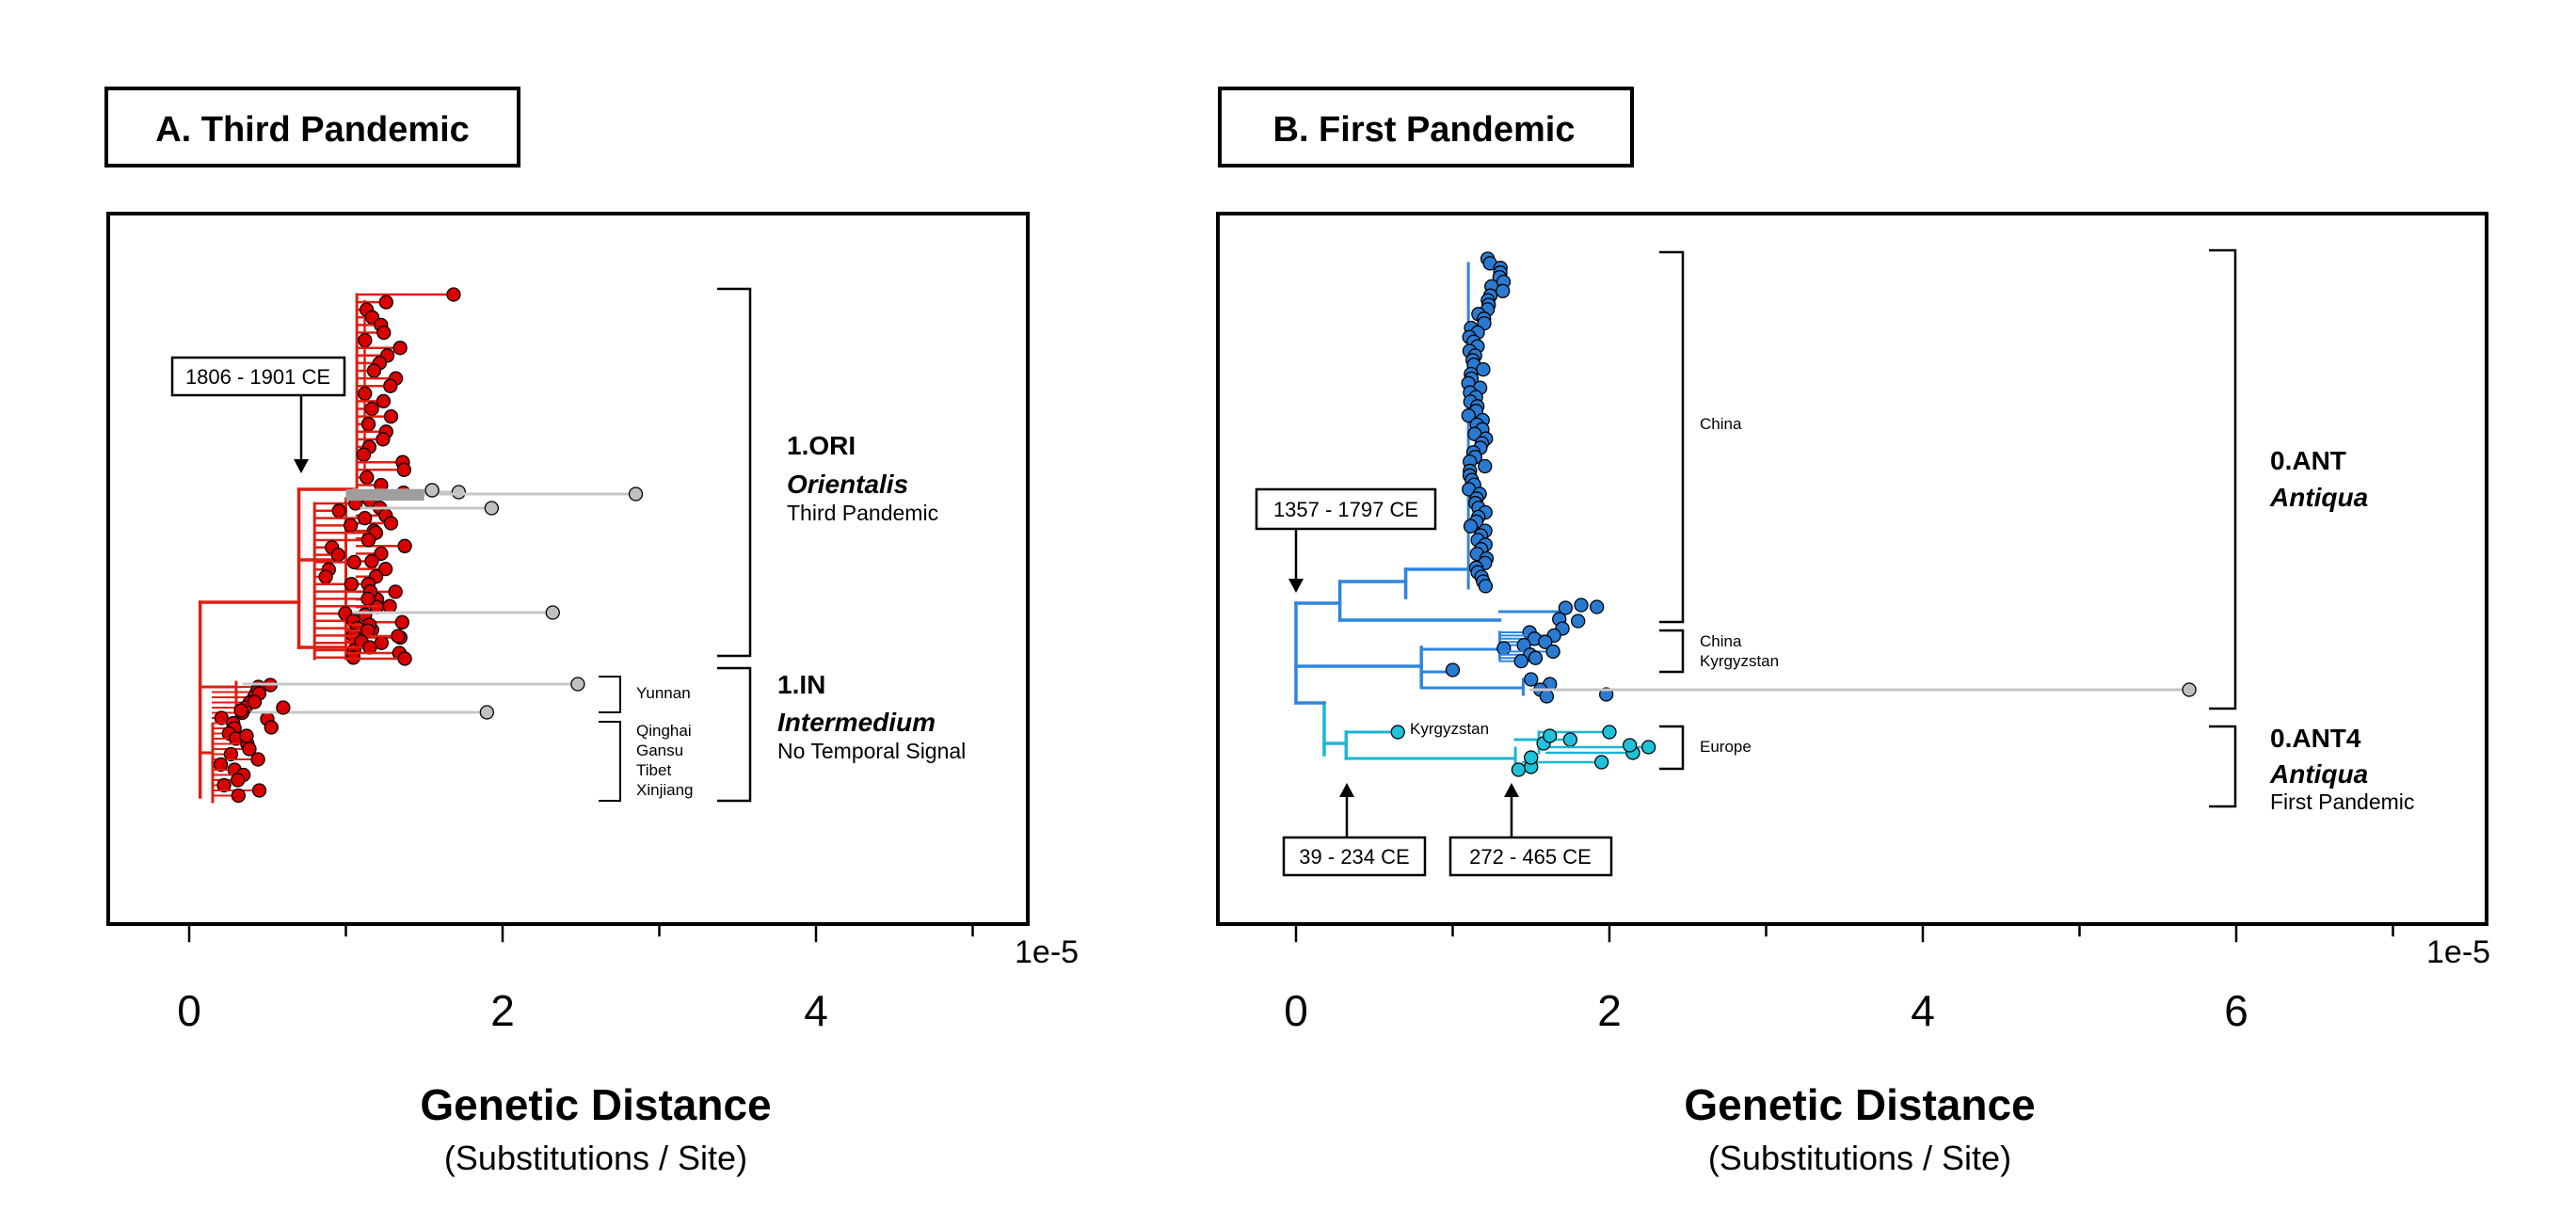 Image resolution: width=2576 pixels, height=1228 pixels. Describe the element at coordinates (663, 693) in the screenshot. I see `panel-a-region-yunnan: Yunnan` at that location.